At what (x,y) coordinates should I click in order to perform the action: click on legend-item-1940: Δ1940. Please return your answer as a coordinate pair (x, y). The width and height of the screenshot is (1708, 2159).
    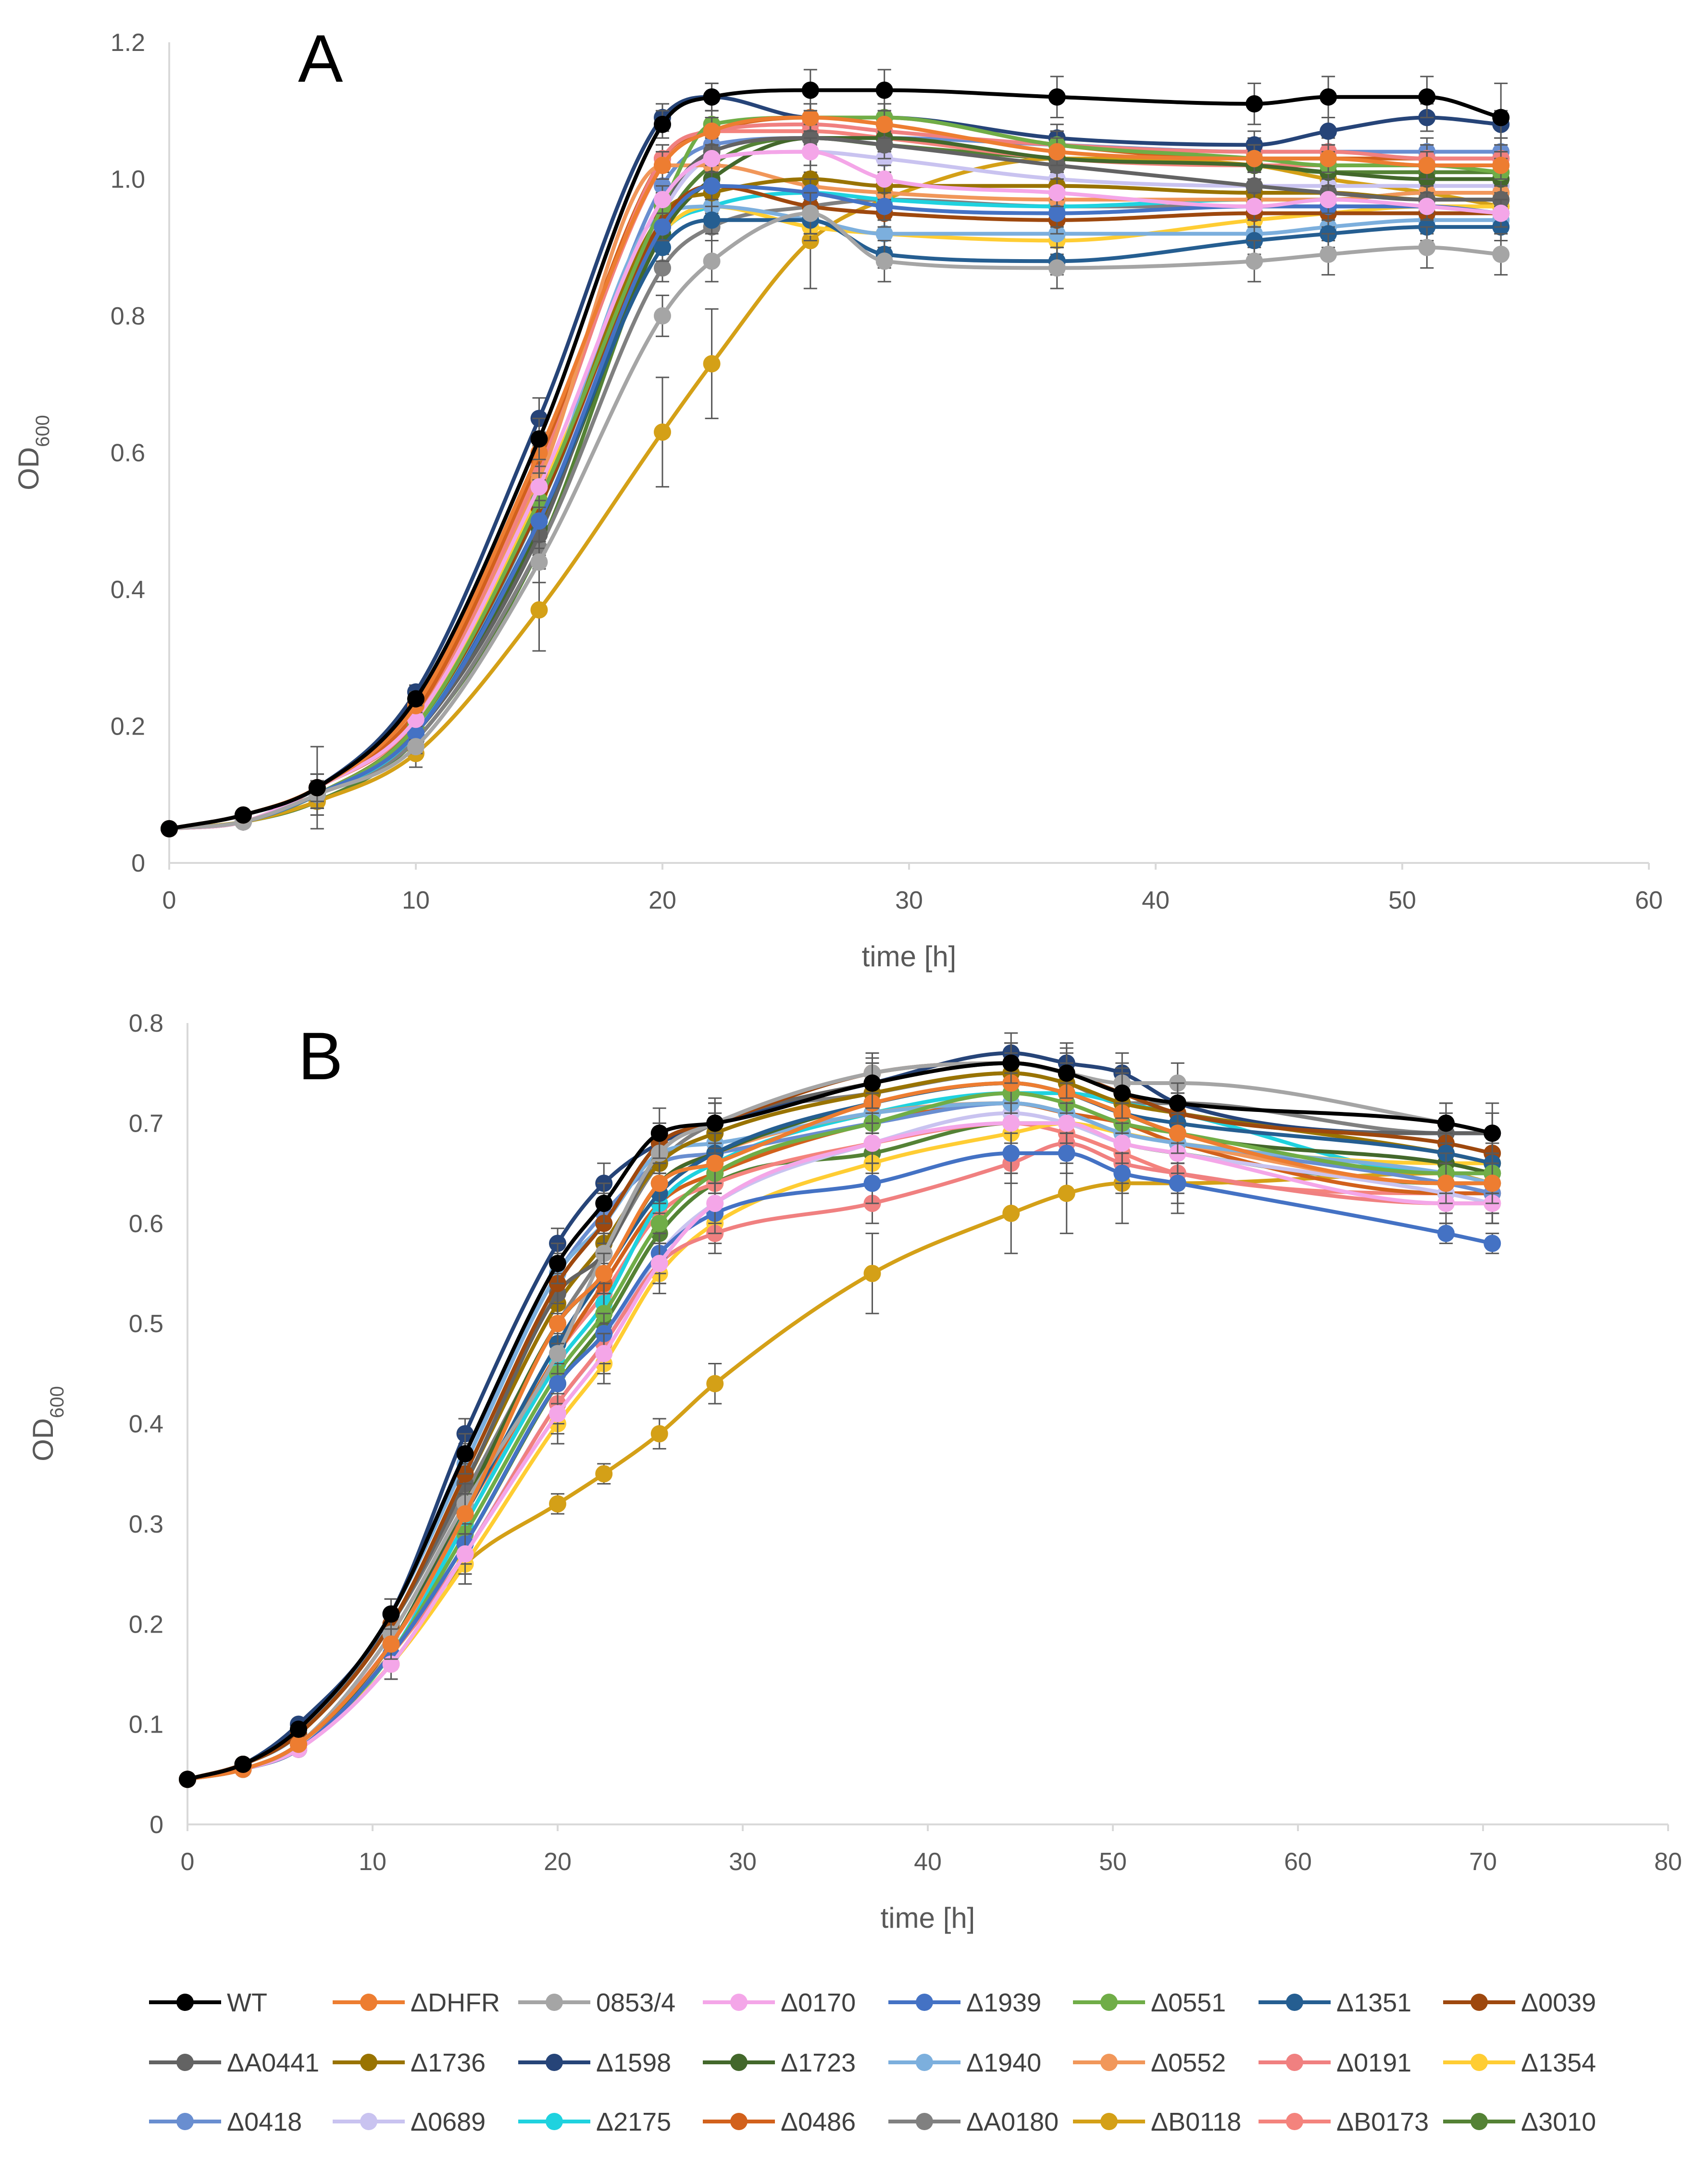
    Looking at the image, I should click on (964, 2062).